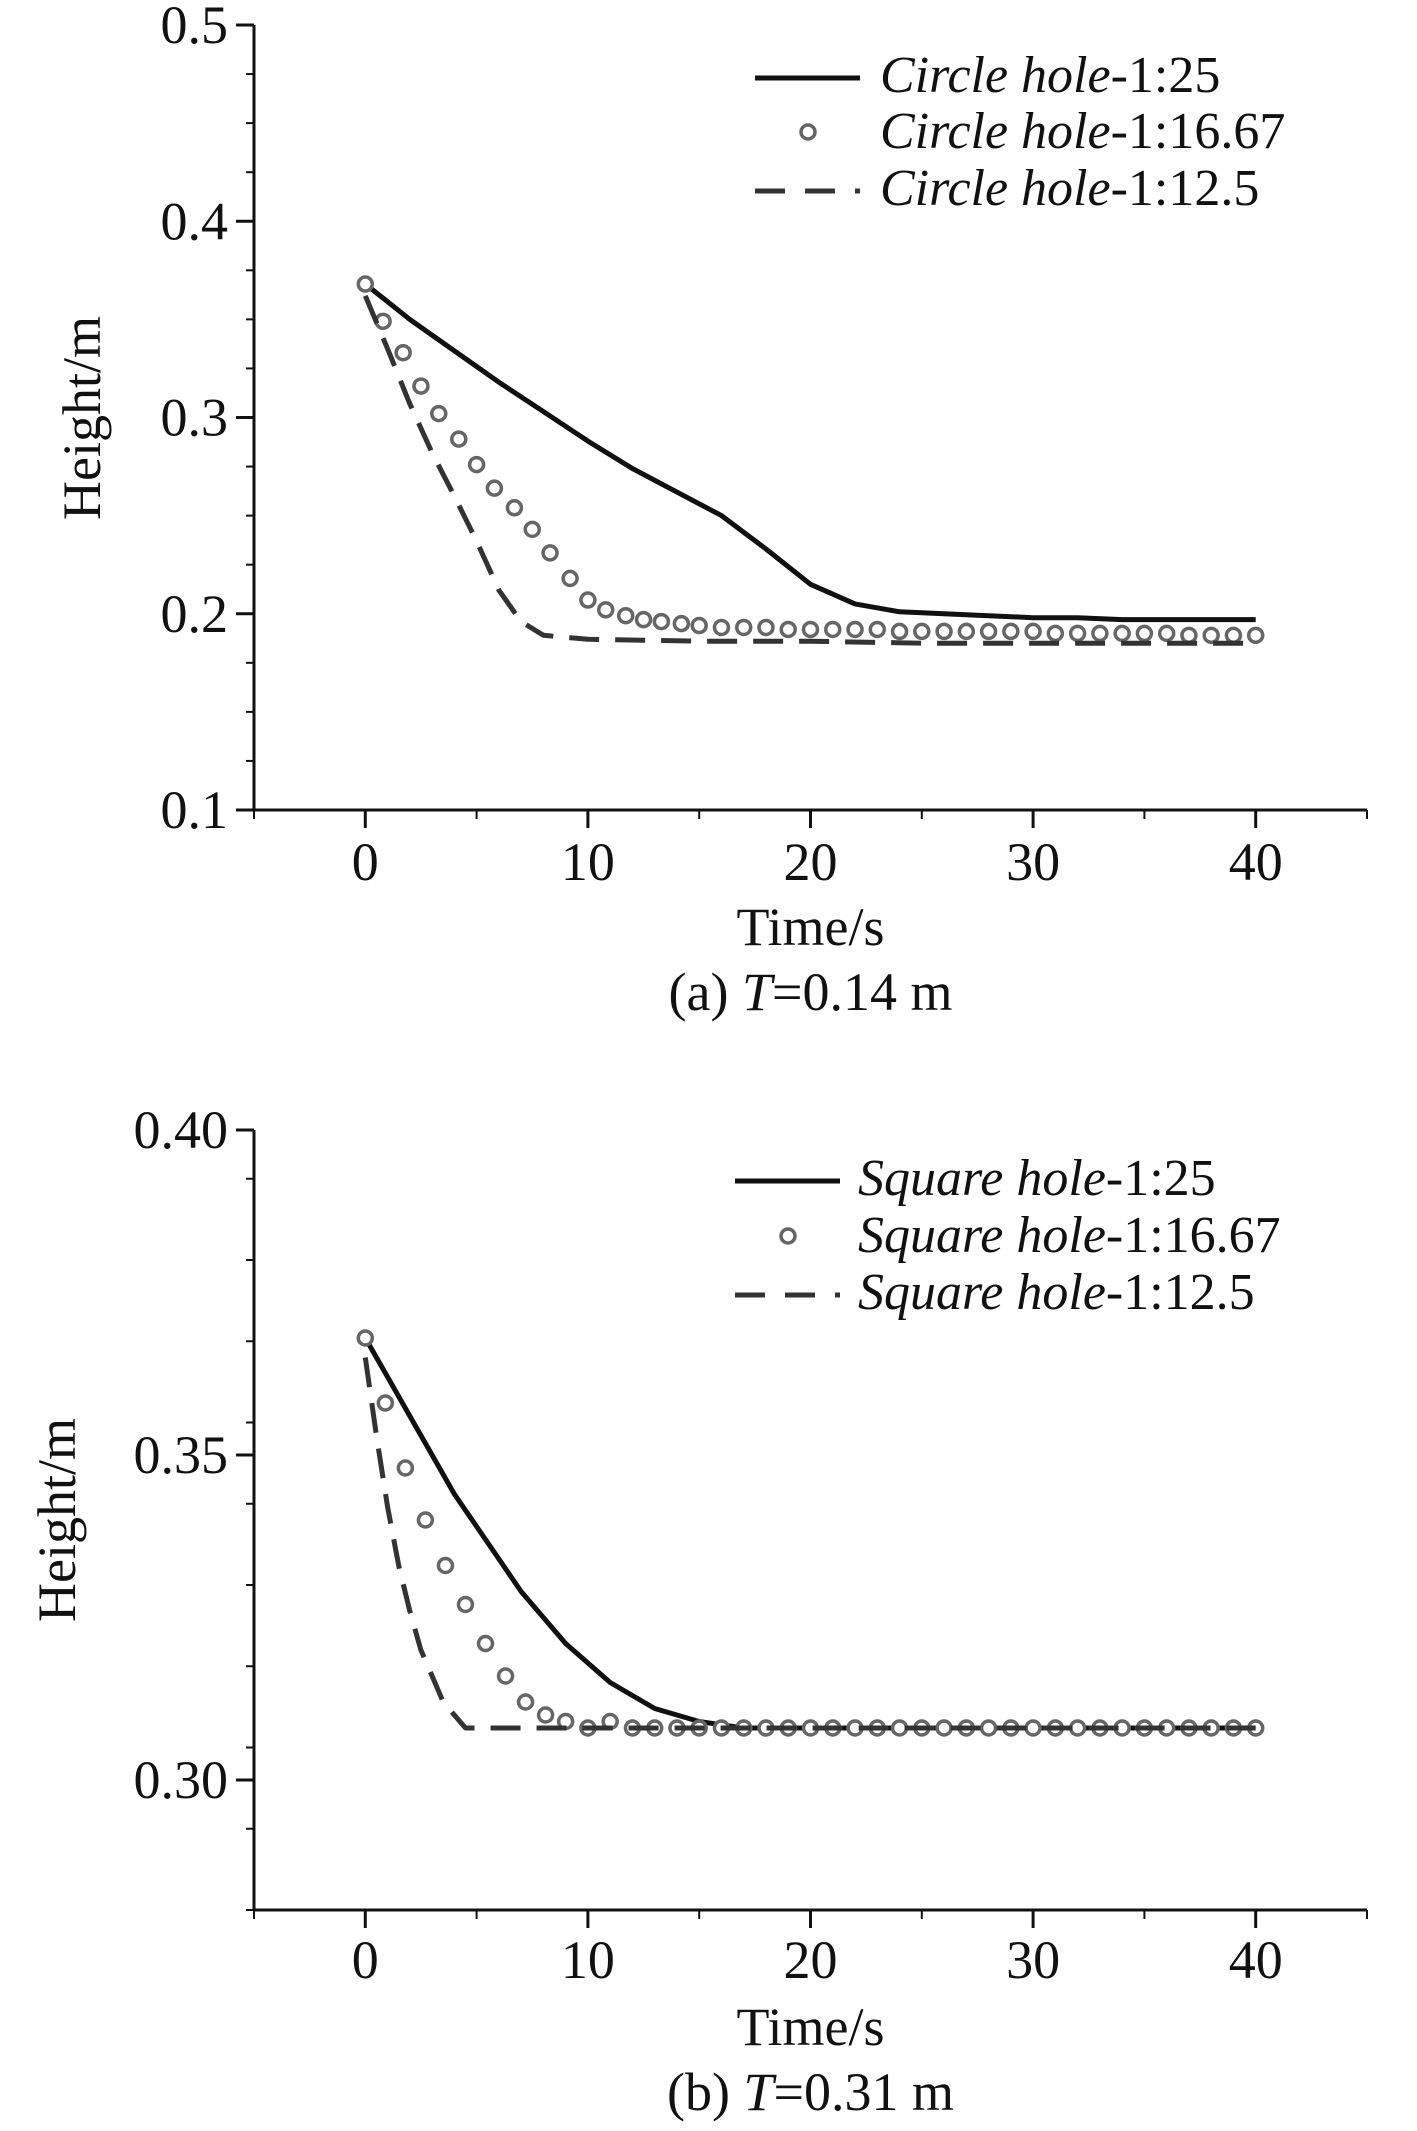 The height and width of the screenshot is (2131, 1417). What do you see at coordinates (705, 2092) in the screenshot?
I see `caption-prefix: (b)` at bounding box center [705, 2092].